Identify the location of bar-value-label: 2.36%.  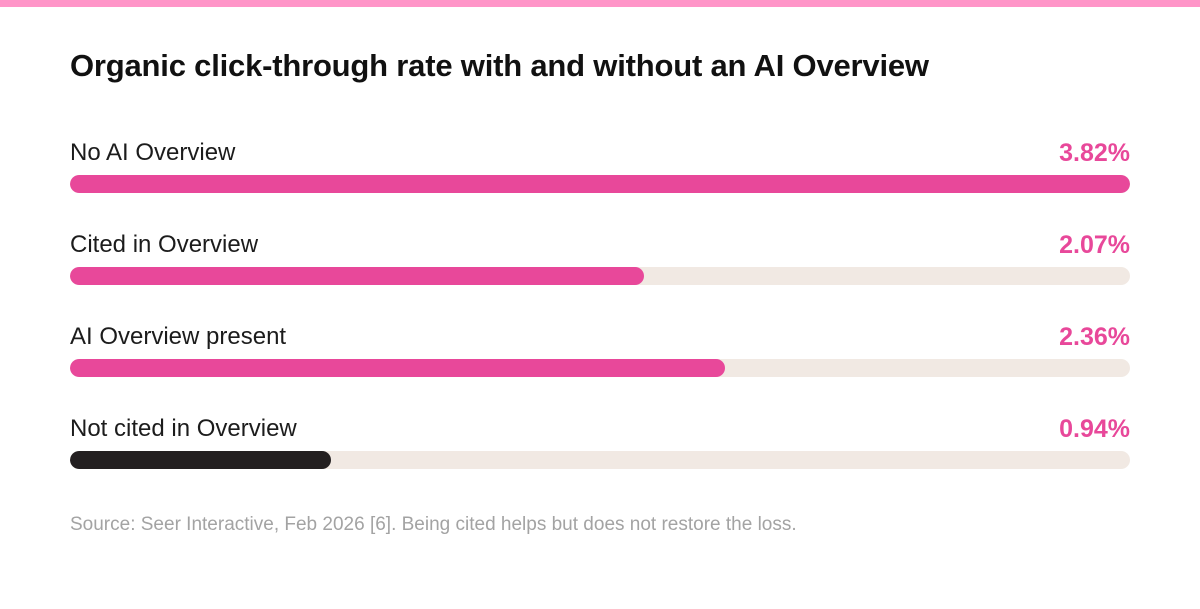
(1094, 337).